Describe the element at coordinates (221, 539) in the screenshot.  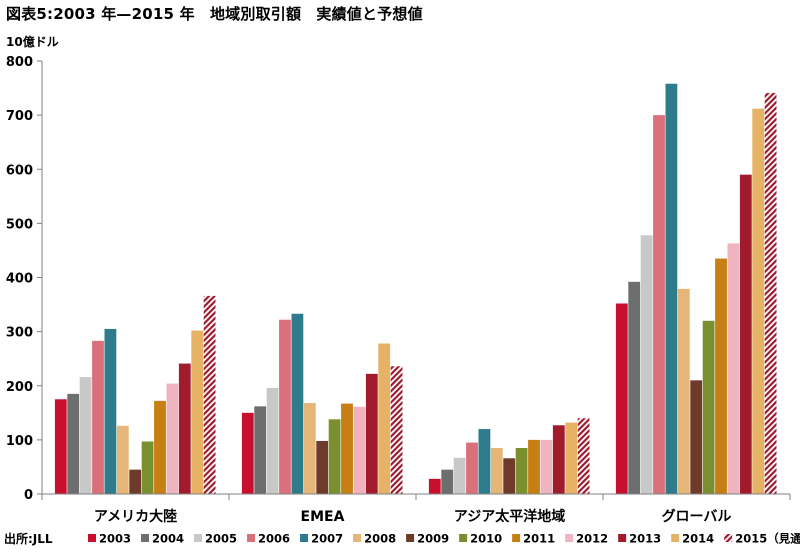
I see `legend-label: 2005` at that location.